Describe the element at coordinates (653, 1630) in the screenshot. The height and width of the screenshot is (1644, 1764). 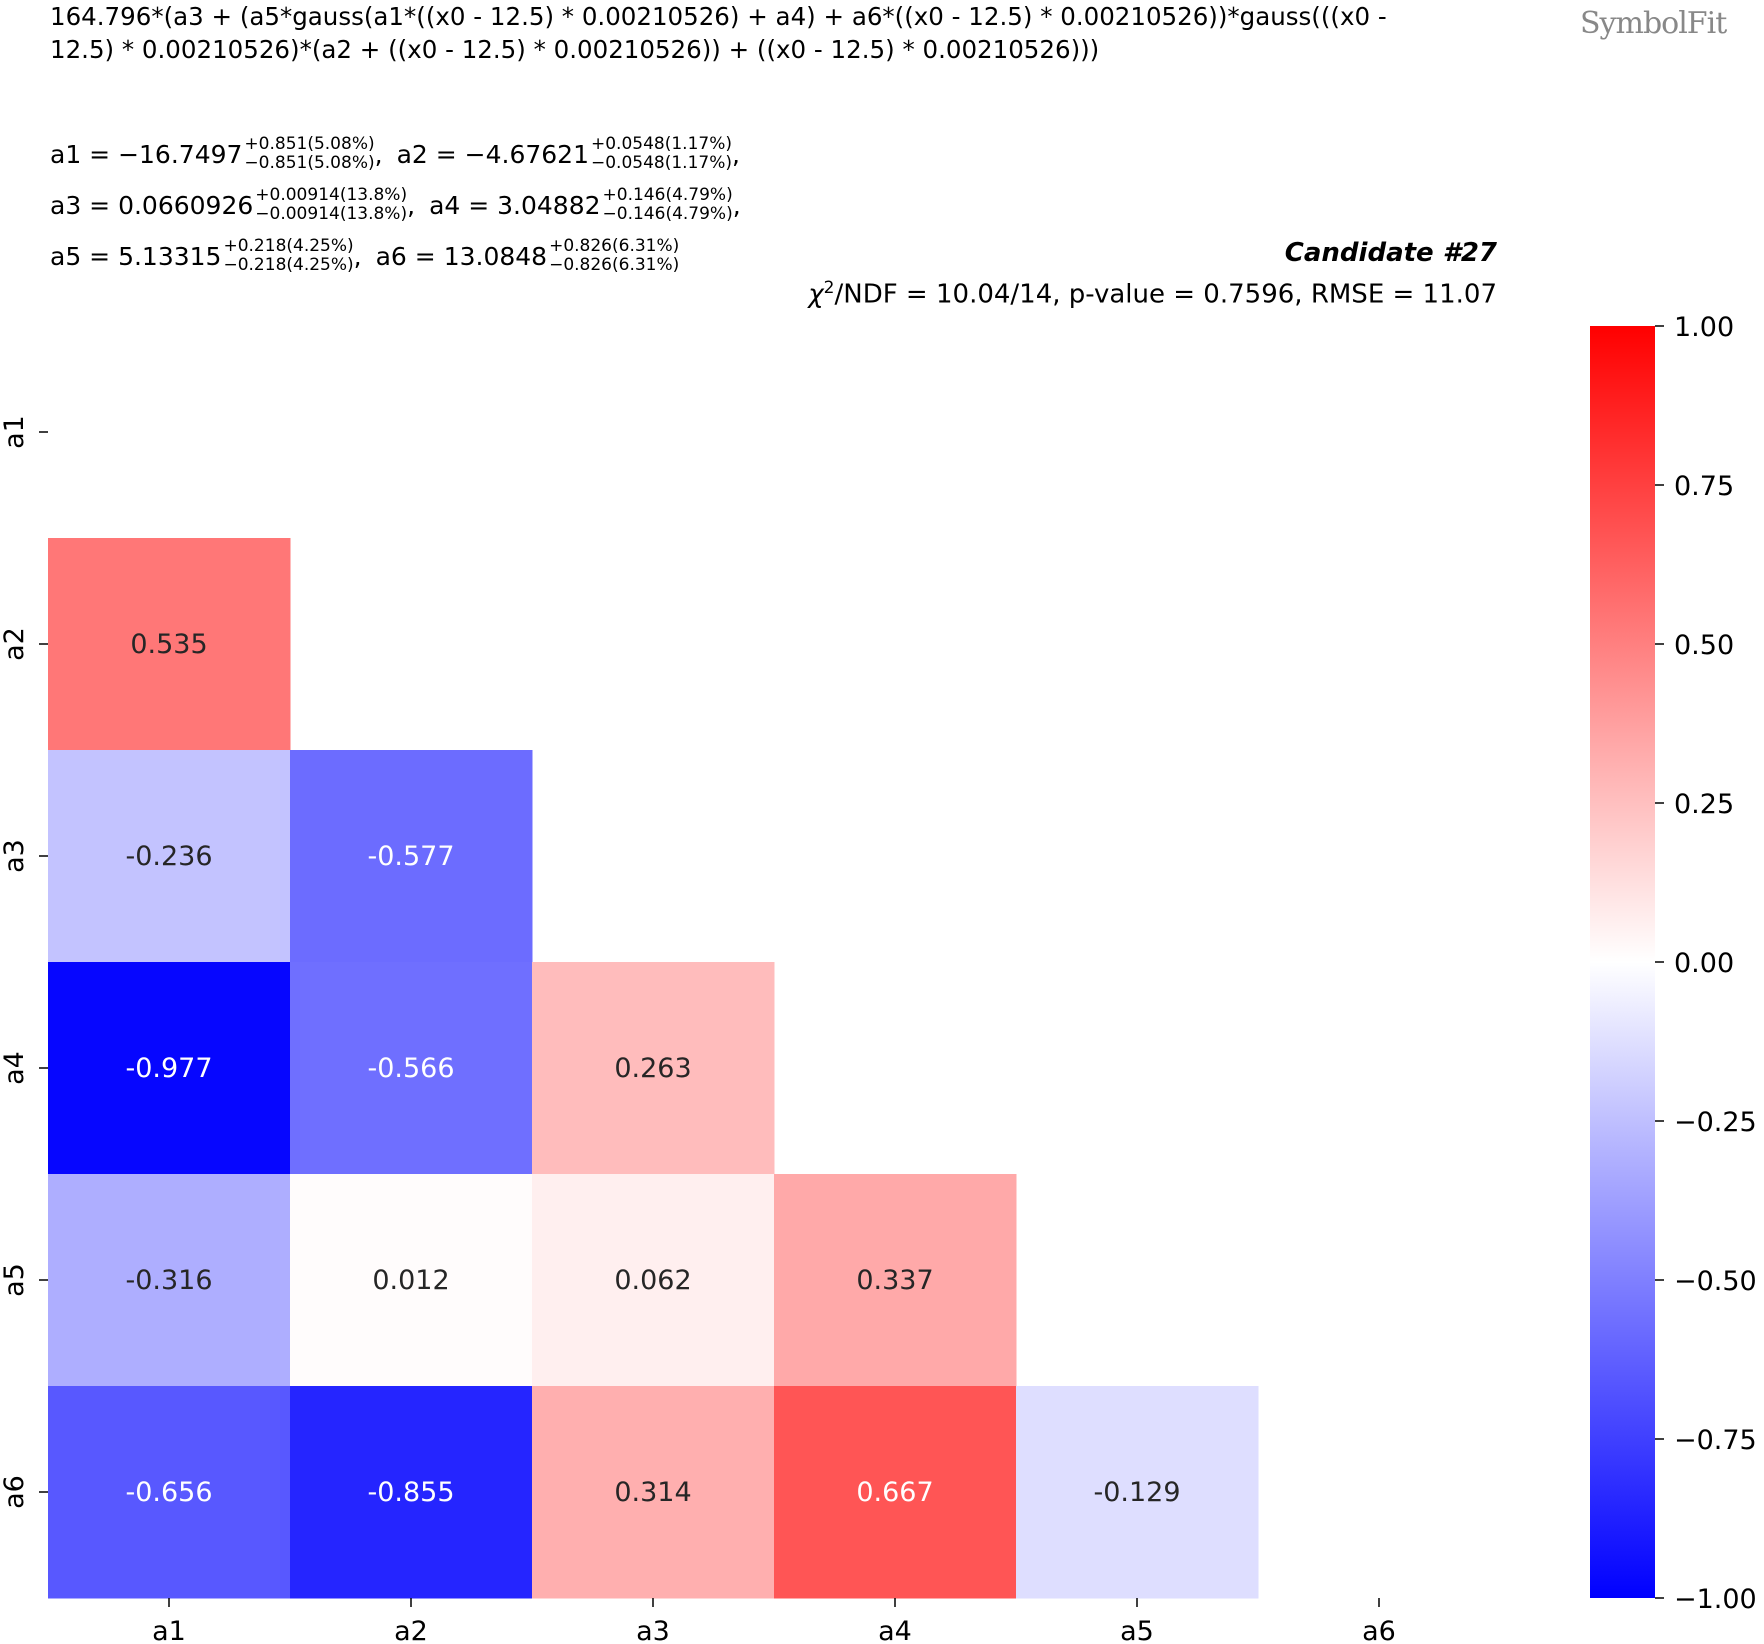
I see `x-tick-label: a3` at that location.